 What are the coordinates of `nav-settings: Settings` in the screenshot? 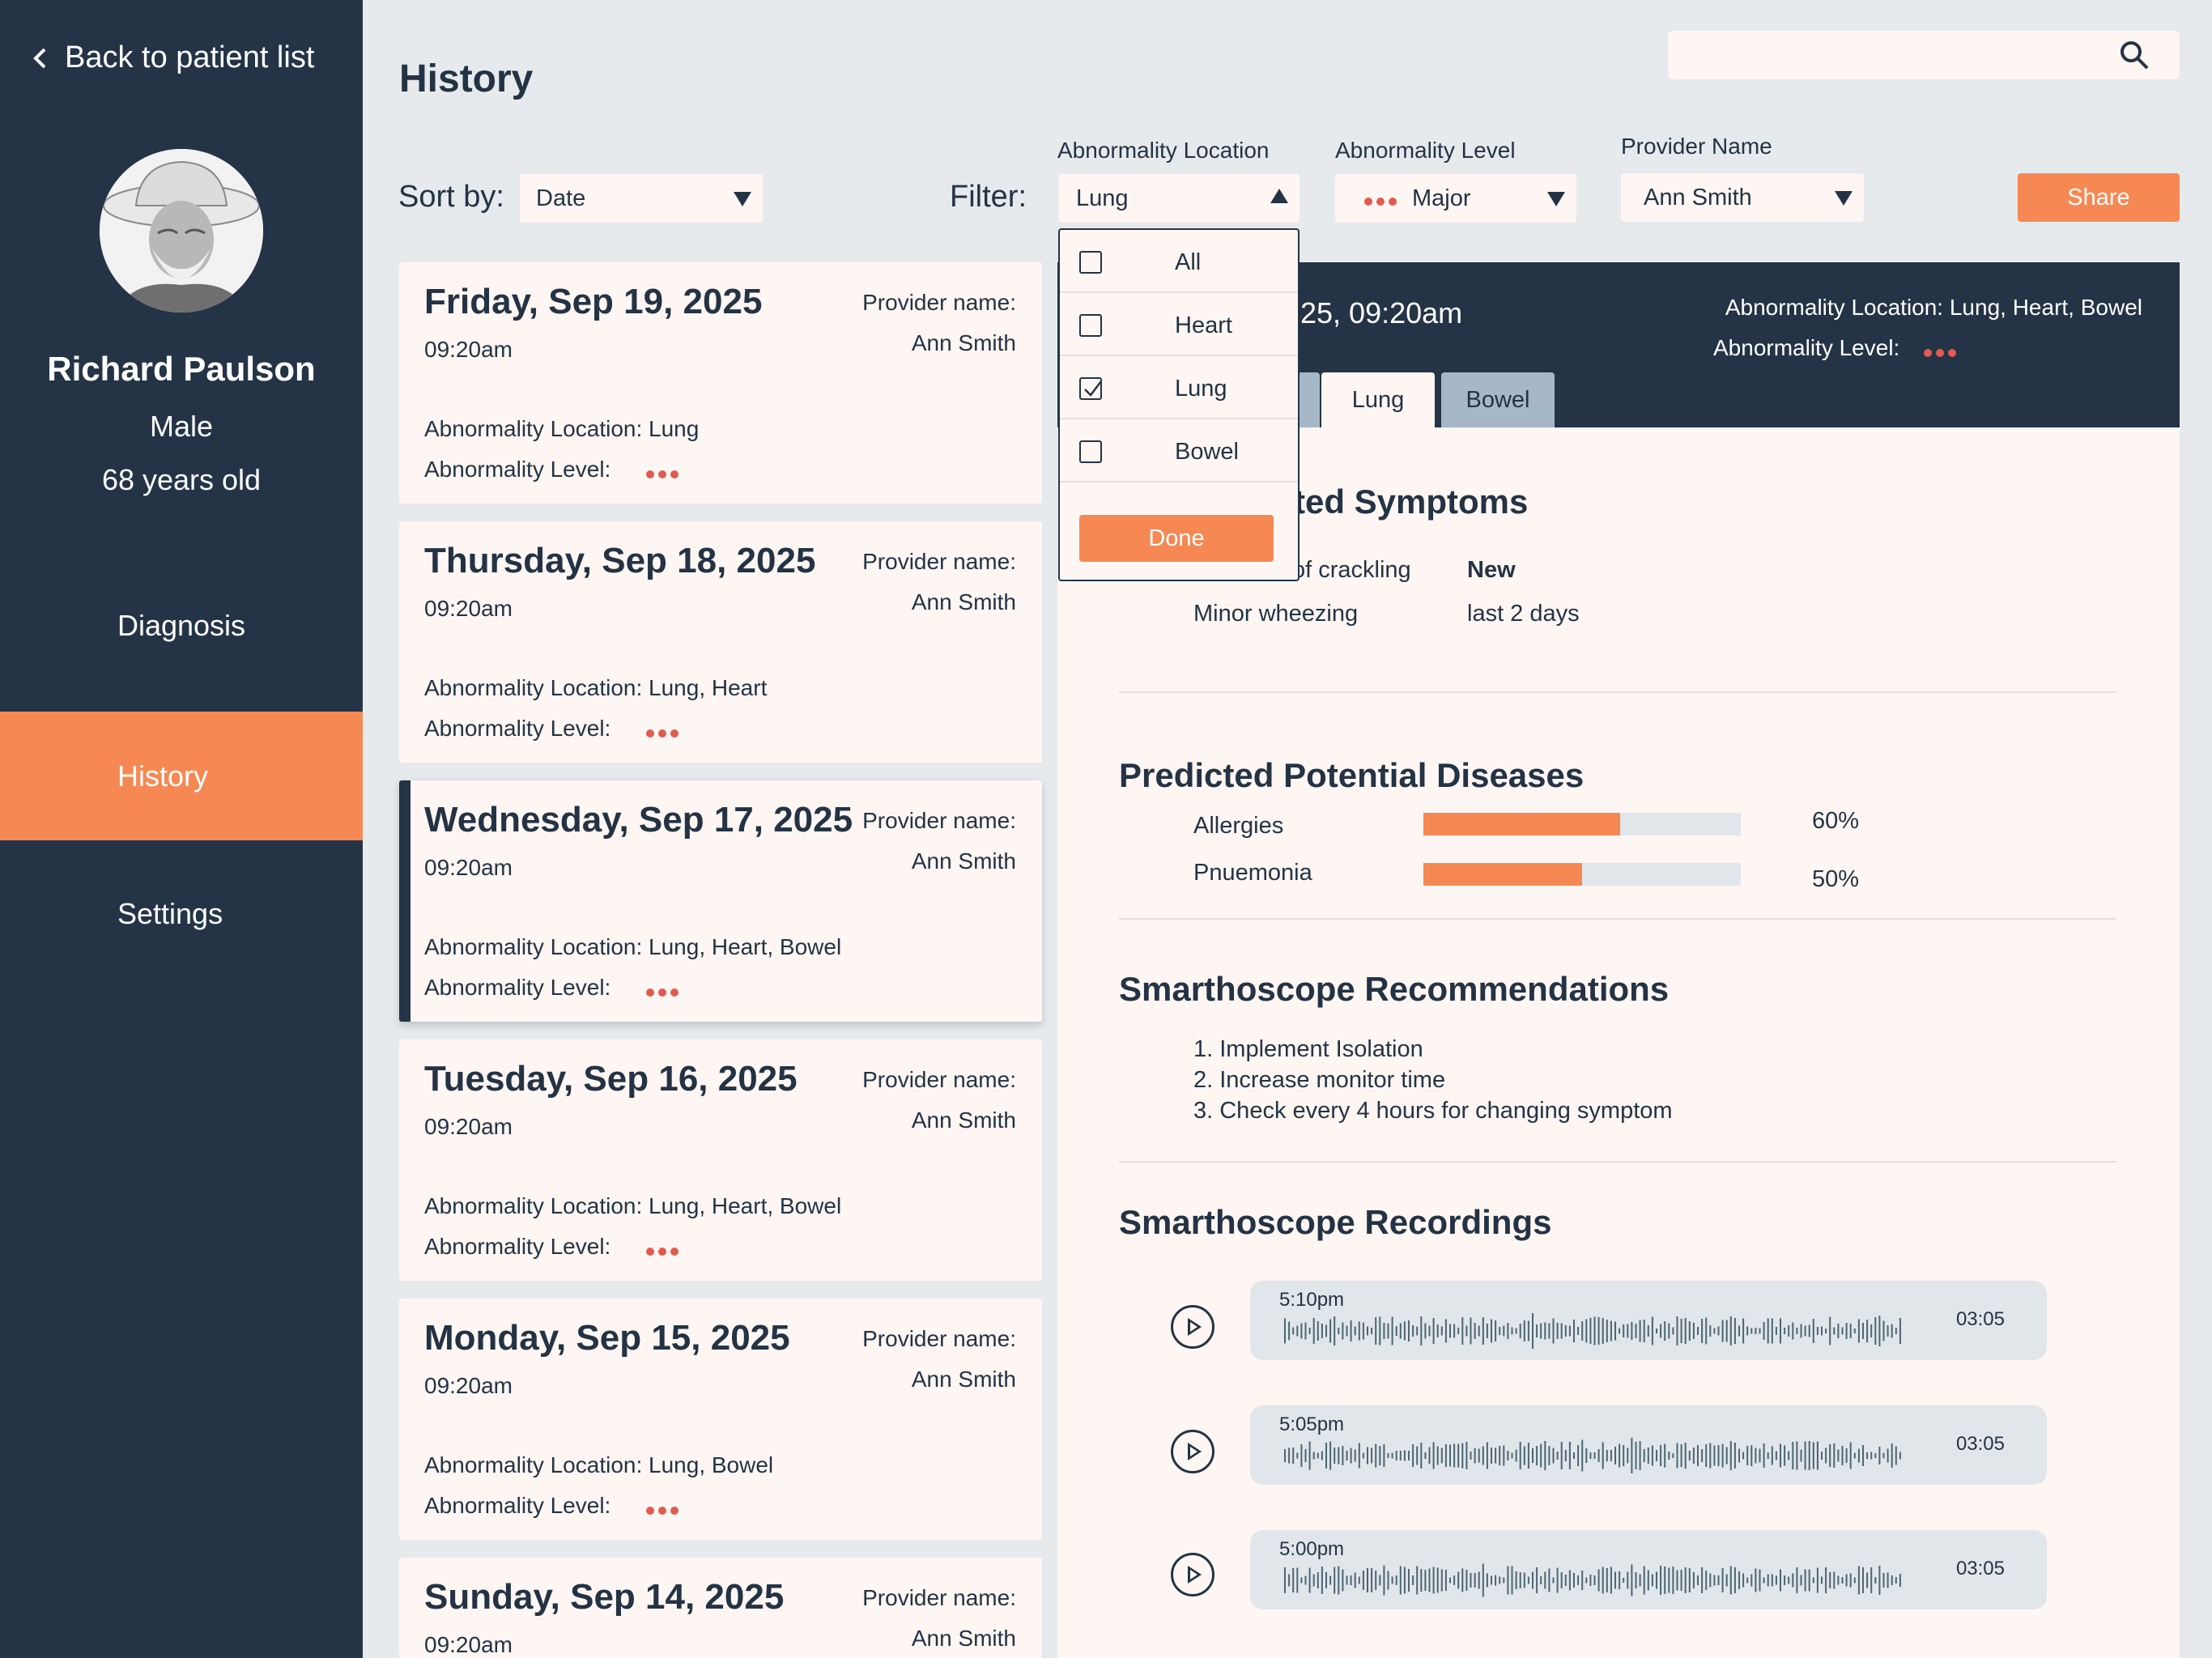 It's located at (182, 914).